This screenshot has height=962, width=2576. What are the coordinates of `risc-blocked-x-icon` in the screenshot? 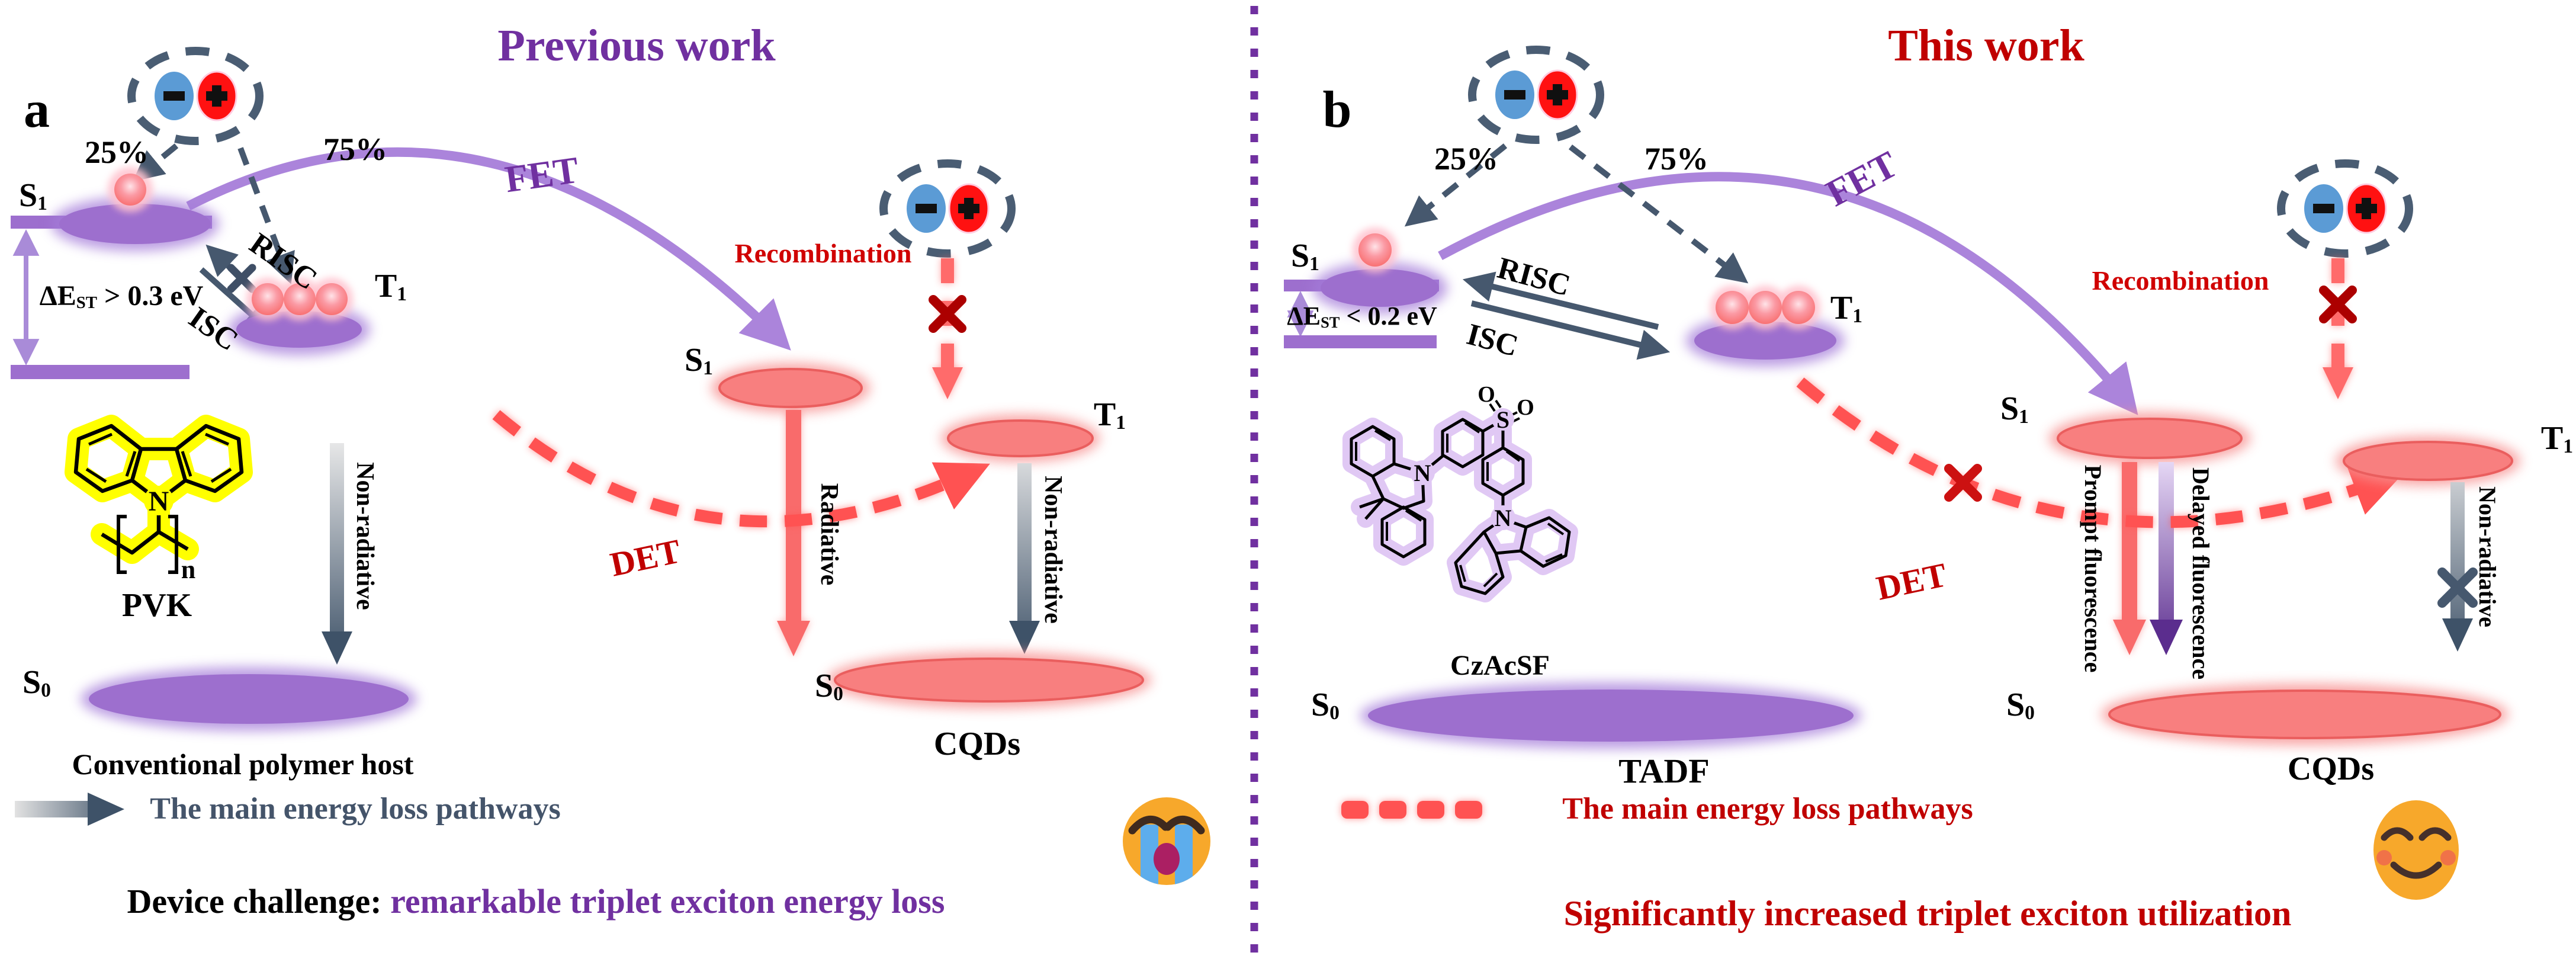 It's located at (241, 278).